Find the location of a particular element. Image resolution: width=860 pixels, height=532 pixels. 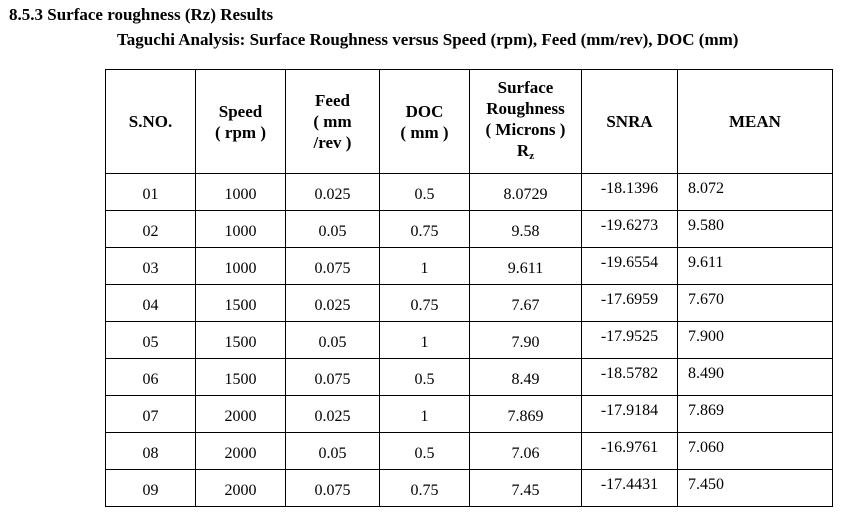

header-mean-line: MEAN is located at coordinates (755, 121).